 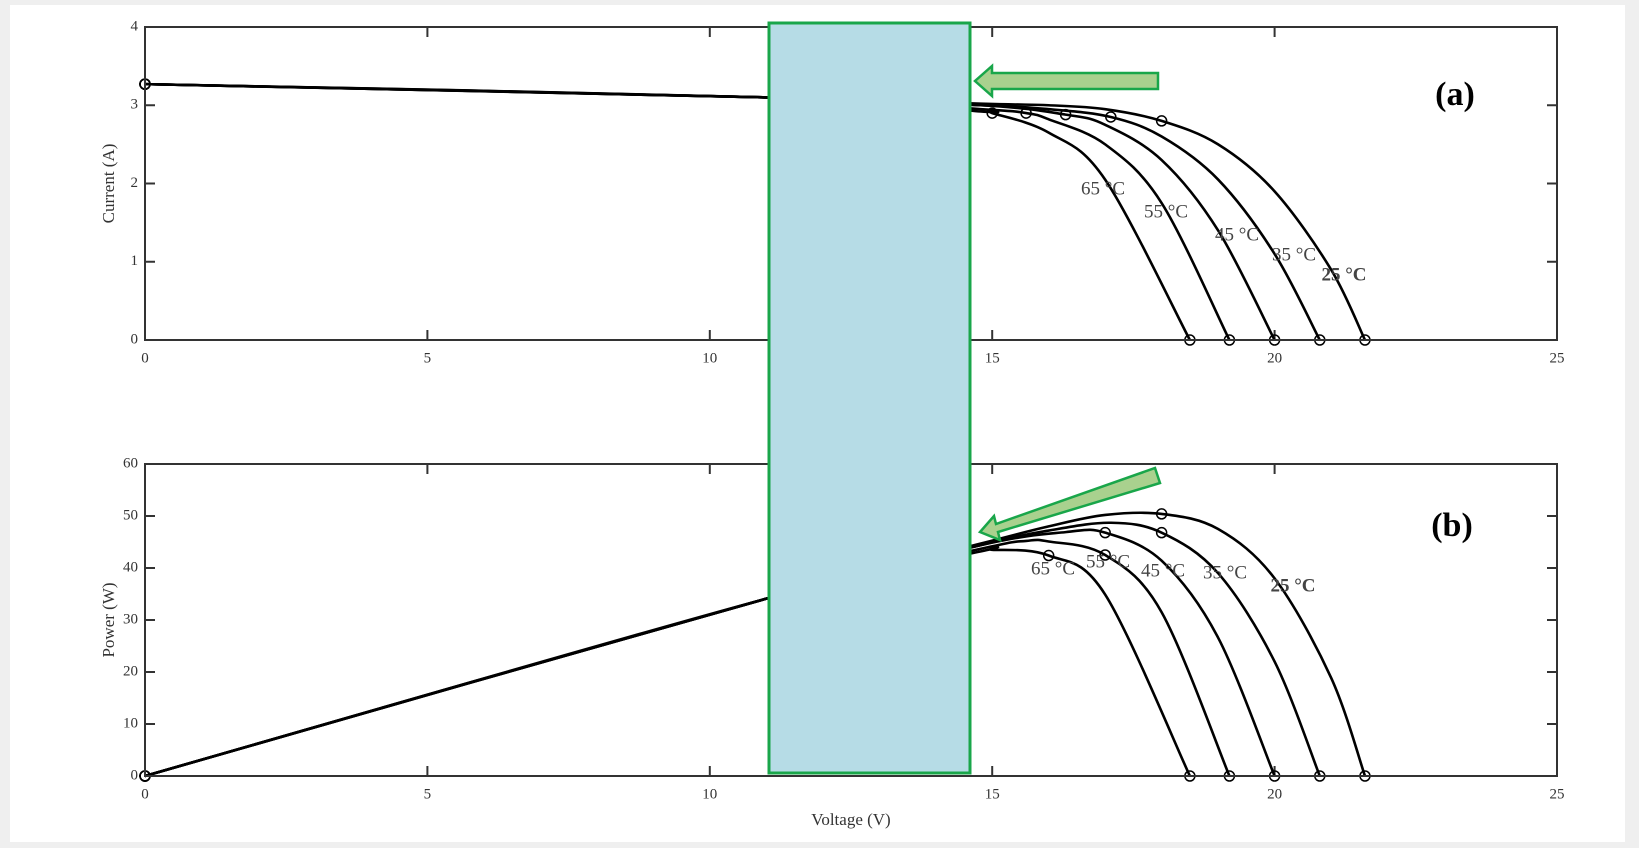 I want to click on y-axis-label: Power (W), so click(x=108, y=619).